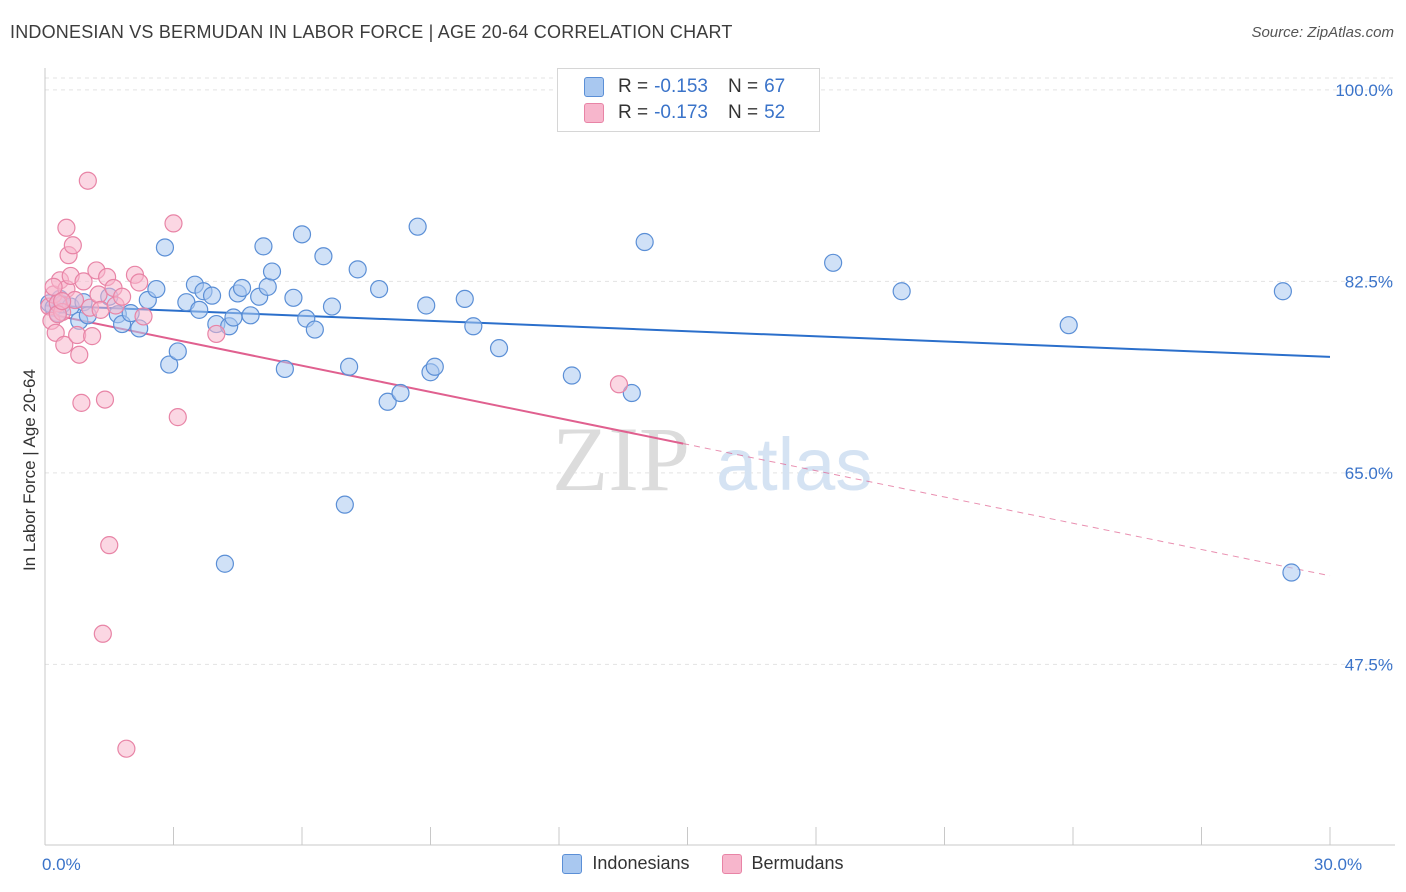 This screenshot has height=892, width=1406. What do you see at coordinates (681, 86) in the screenshot?
I see `r-value: -0.153` at bounding box center [681, 86].